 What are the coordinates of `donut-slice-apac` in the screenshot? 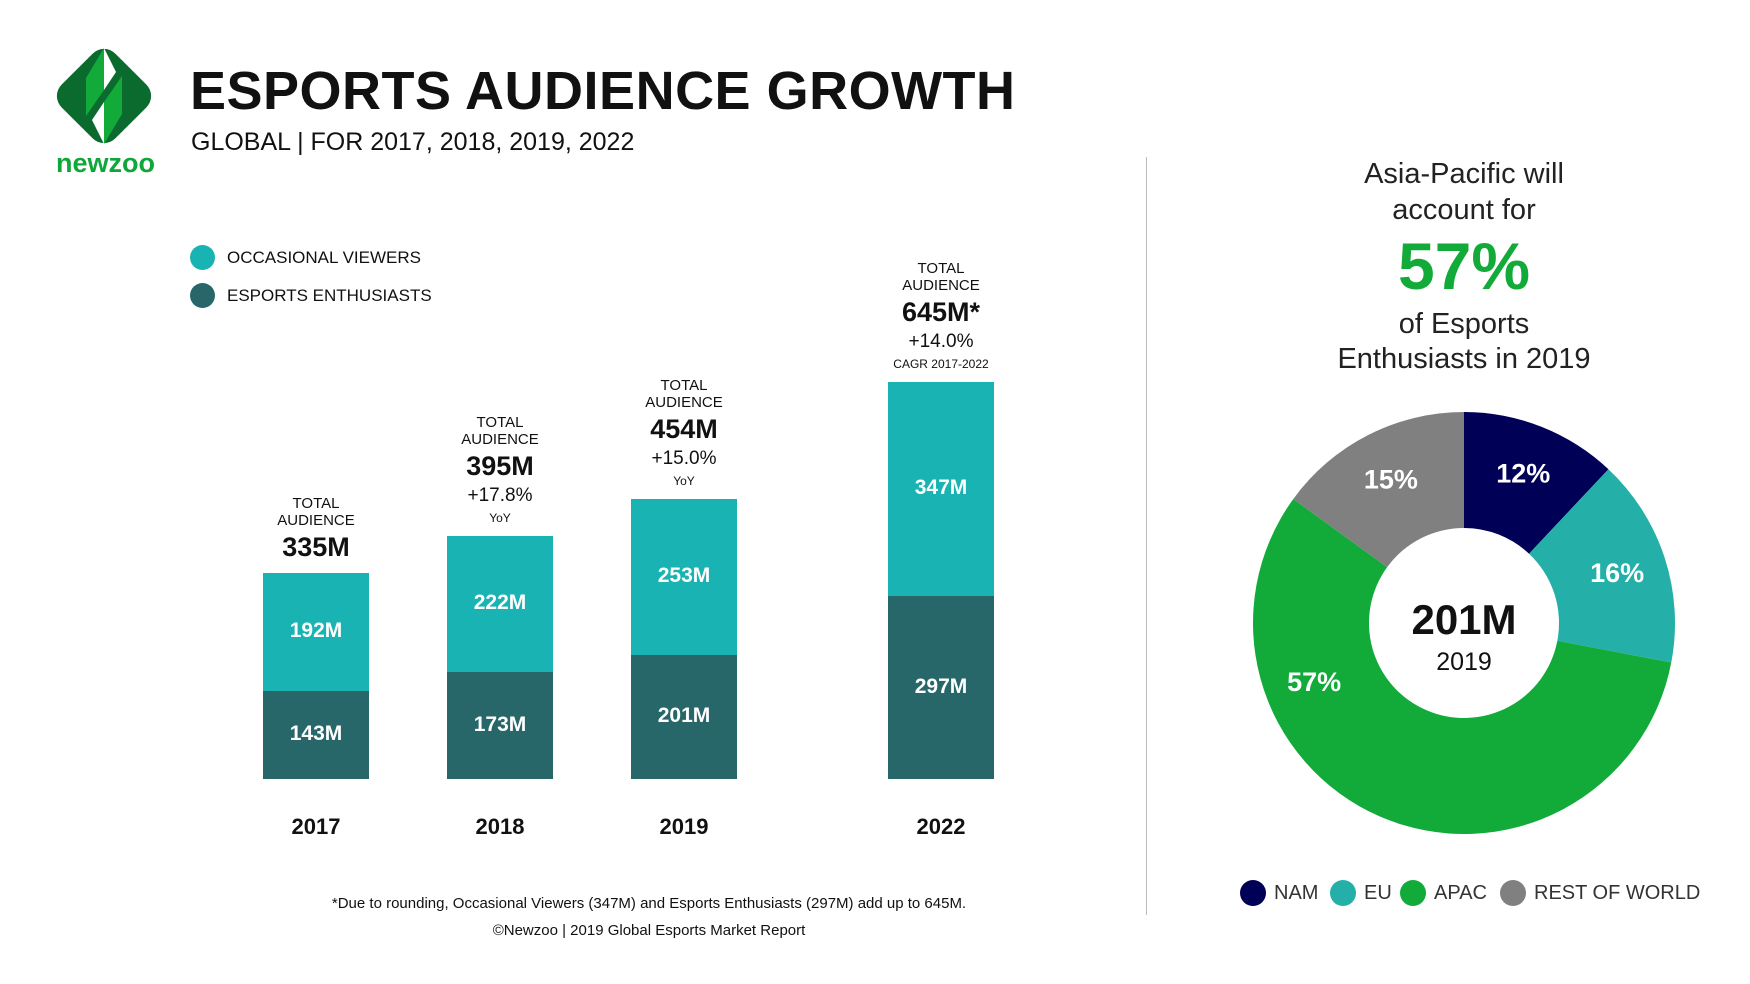 It's located at (1462, 666).